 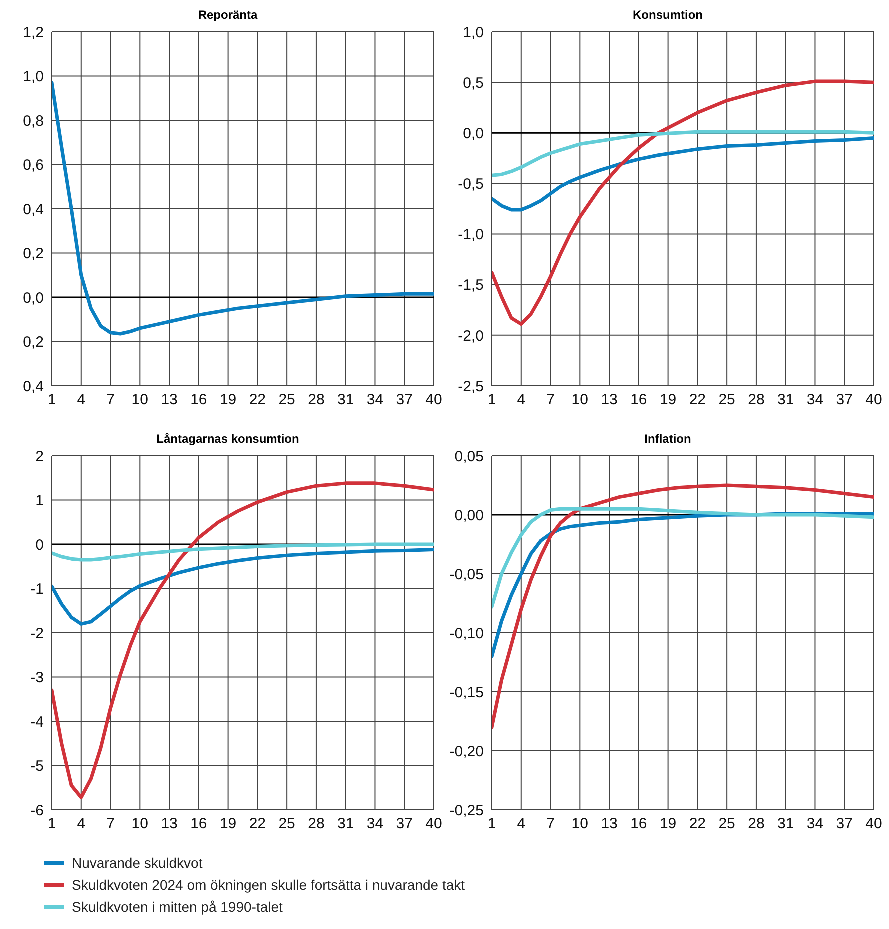 I want to click on y-tick-label: -0,05, so click(x=467, y=575).